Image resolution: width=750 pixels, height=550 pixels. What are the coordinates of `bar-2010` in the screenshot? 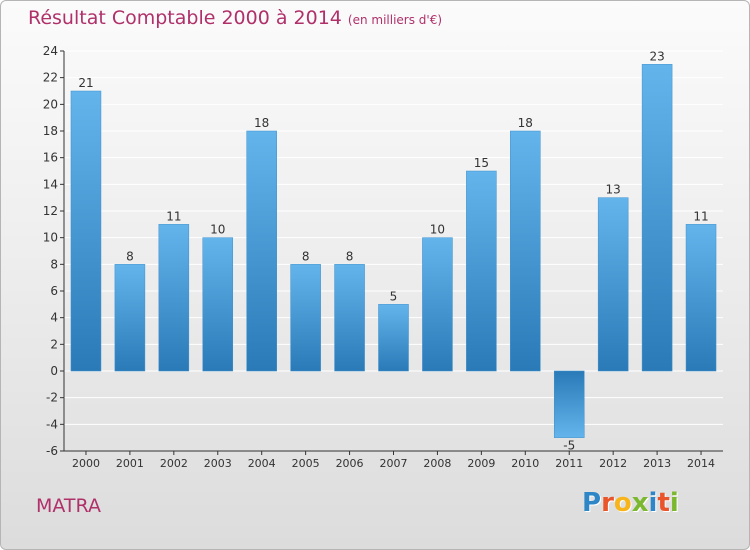 It's located at (525, 251).